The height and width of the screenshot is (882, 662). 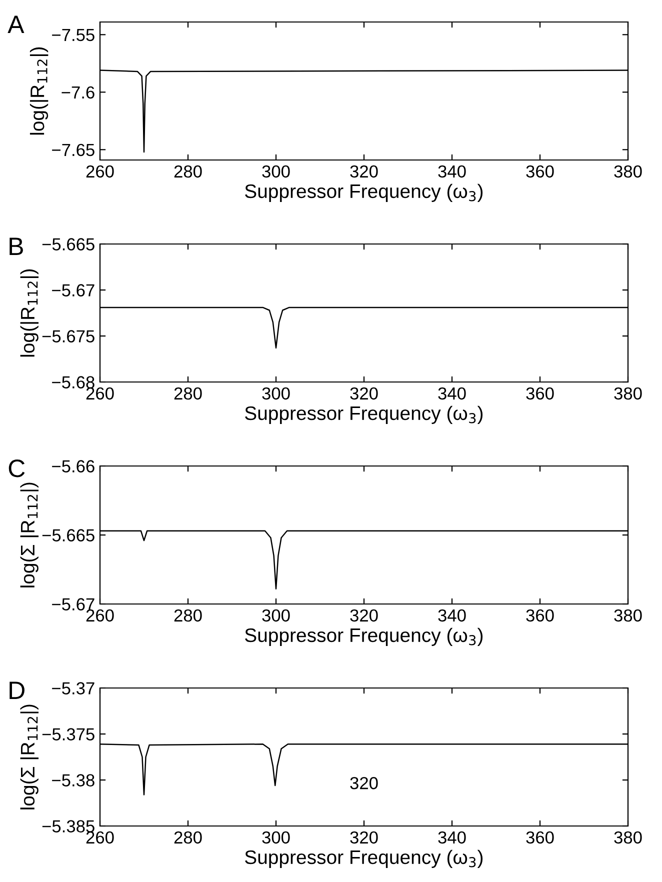 What do you see at coordinates (364, 783) in the screenshot?
I see `annotation: 320` at bounding box center [364, 783].